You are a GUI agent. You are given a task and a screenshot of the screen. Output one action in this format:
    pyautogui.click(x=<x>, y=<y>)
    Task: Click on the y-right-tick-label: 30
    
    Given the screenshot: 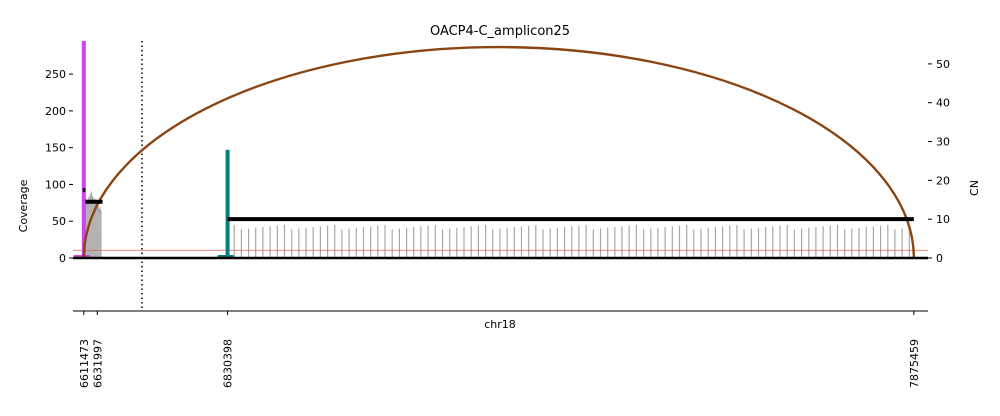 What is the action you would take?
    pyautogui.click(x=943, y=142)
    